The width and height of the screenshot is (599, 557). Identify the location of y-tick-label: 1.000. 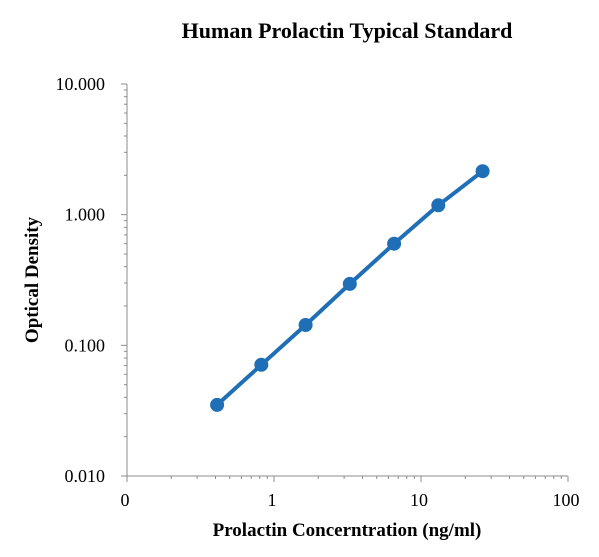
(85, 215).